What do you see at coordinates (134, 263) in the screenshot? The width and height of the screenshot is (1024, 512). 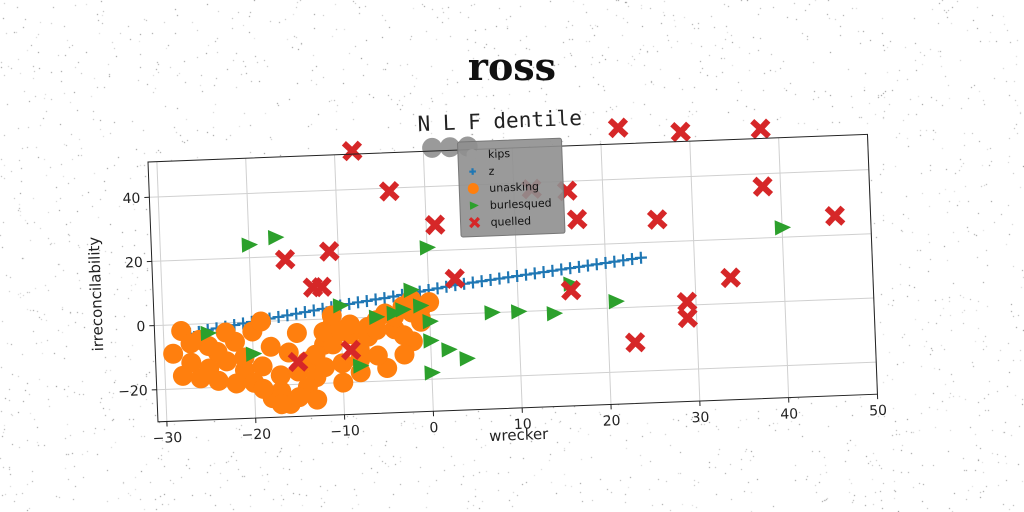 I see `y-tick-label: 20` at bounding box center [134, 263].